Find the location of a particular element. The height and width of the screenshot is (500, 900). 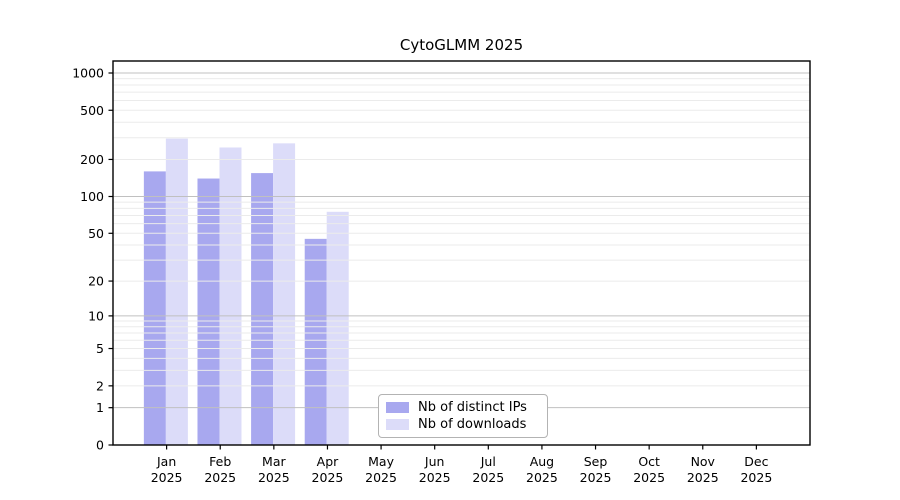

legend-swatch-downloads is located at coordinates (397, 425).